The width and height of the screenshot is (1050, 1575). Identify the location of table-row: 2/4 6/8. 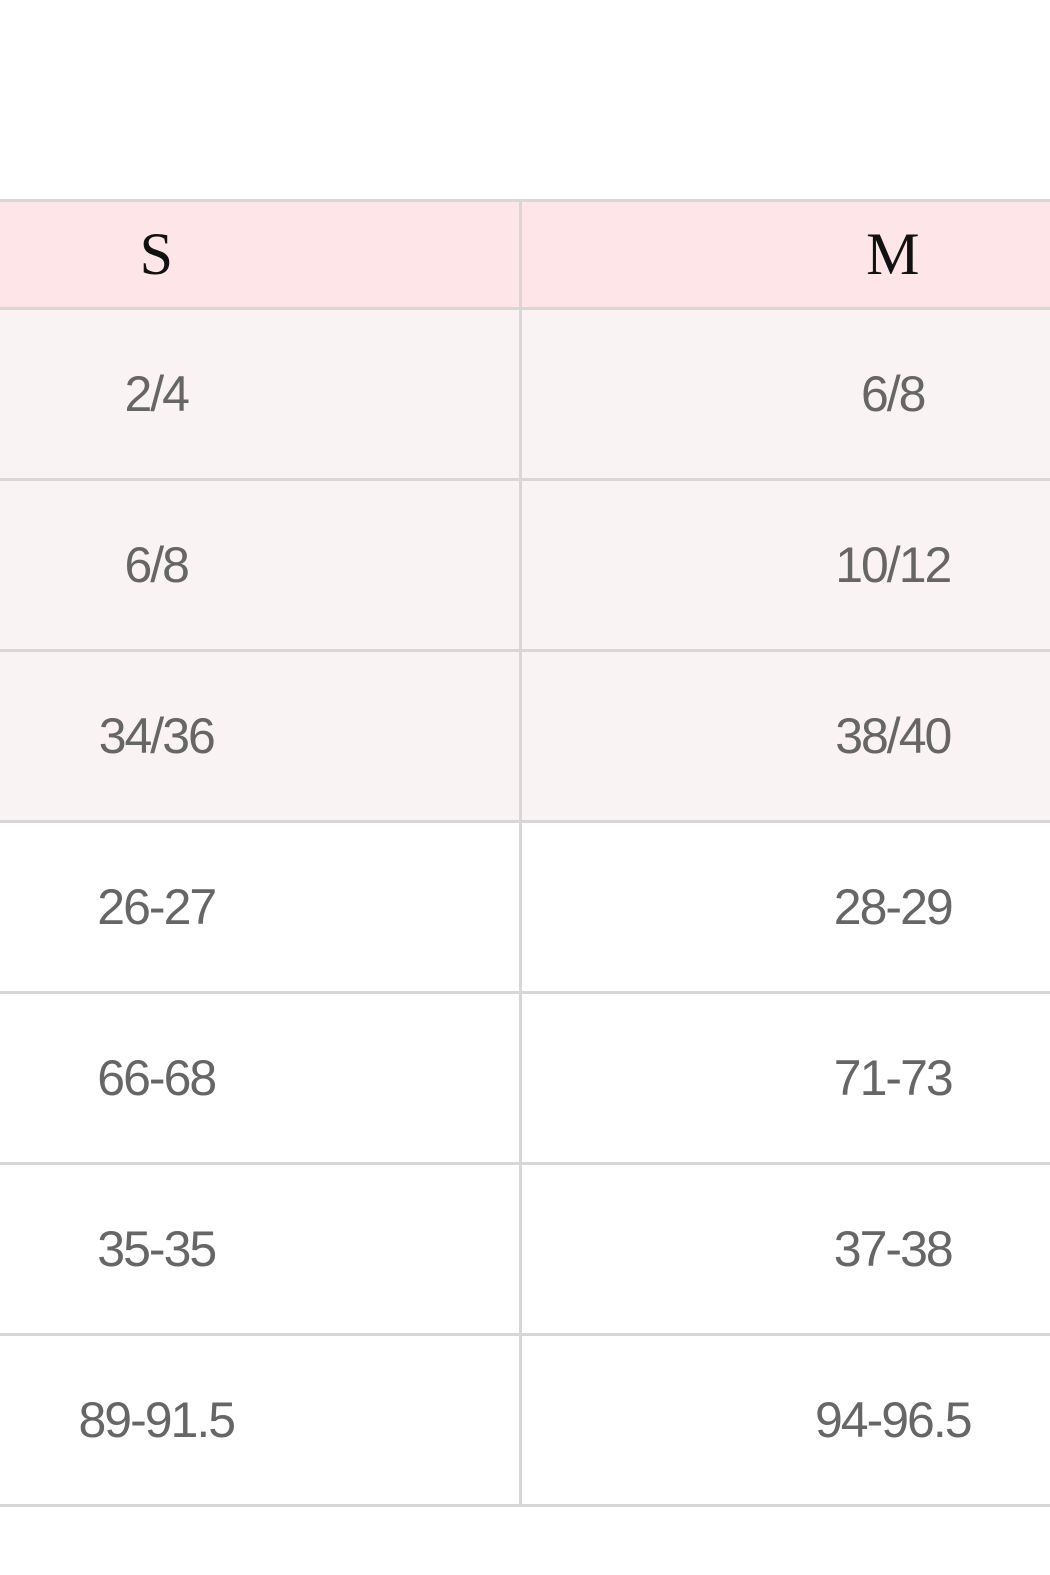
(525, 394).